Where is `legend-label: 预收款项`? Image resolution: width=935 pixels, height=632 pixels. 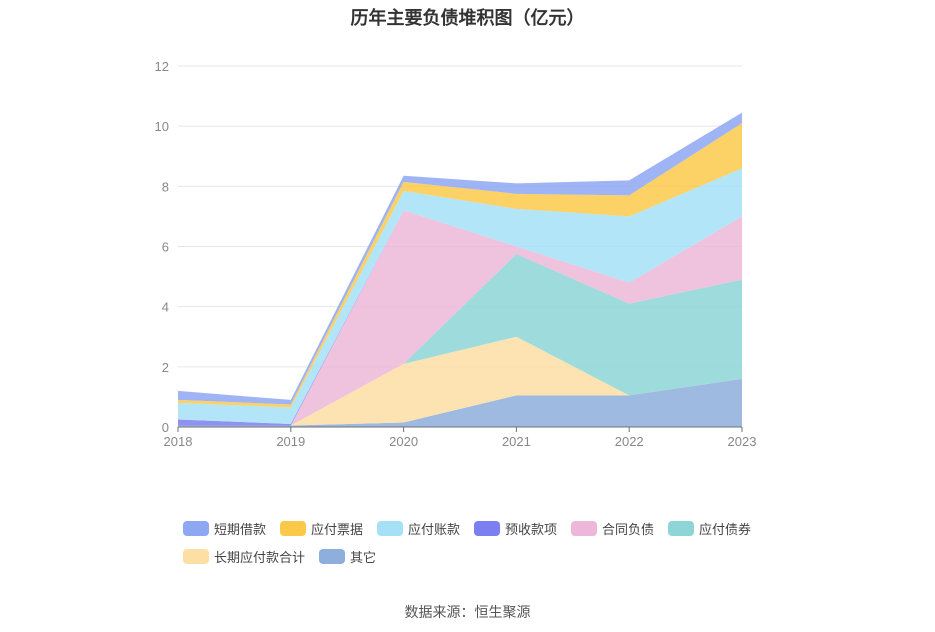
legend-label: 预收款项 is located at coordinates (531, 529).